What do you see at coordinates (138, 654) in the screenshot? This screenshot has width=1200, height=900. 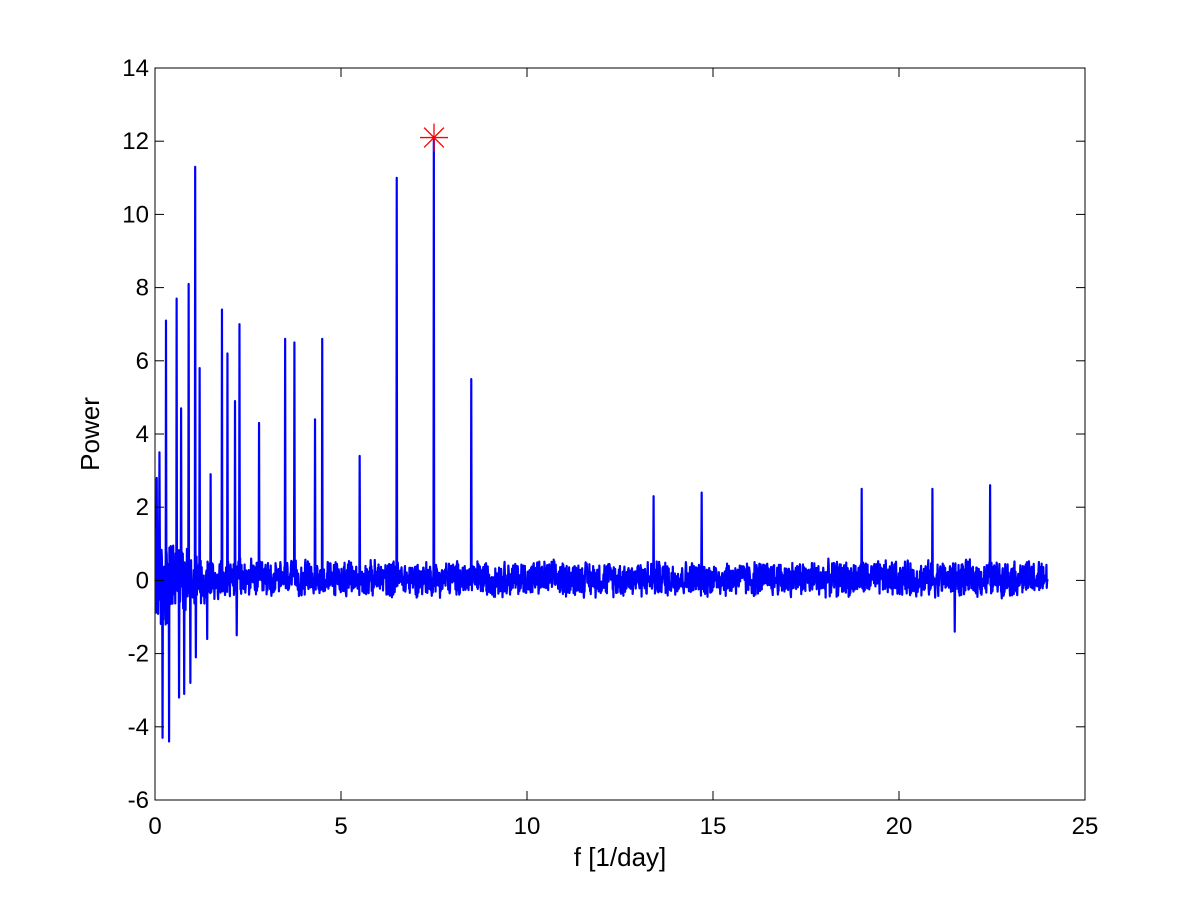 I see `y-tick-label: -2` at bounding box center [138, 654].